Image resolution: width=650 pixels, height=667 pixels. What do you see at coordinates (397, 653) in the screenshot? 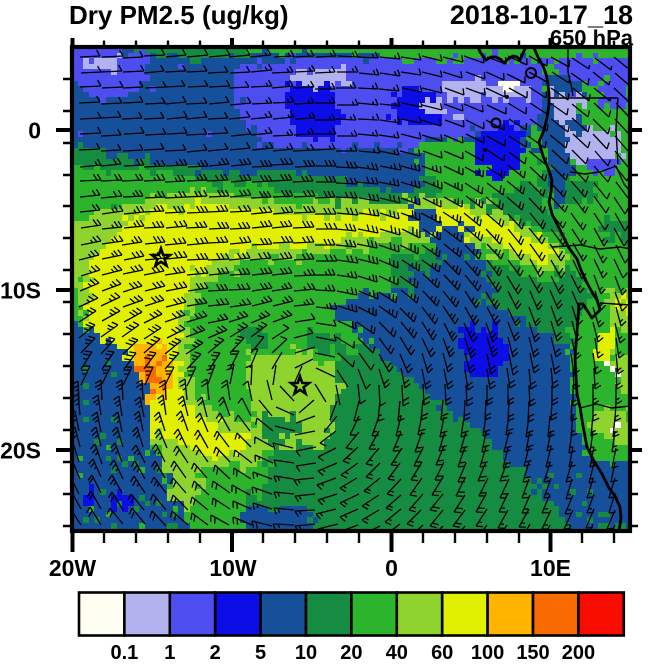
I see `svg-text: 40` at bounding box center [397, 653].